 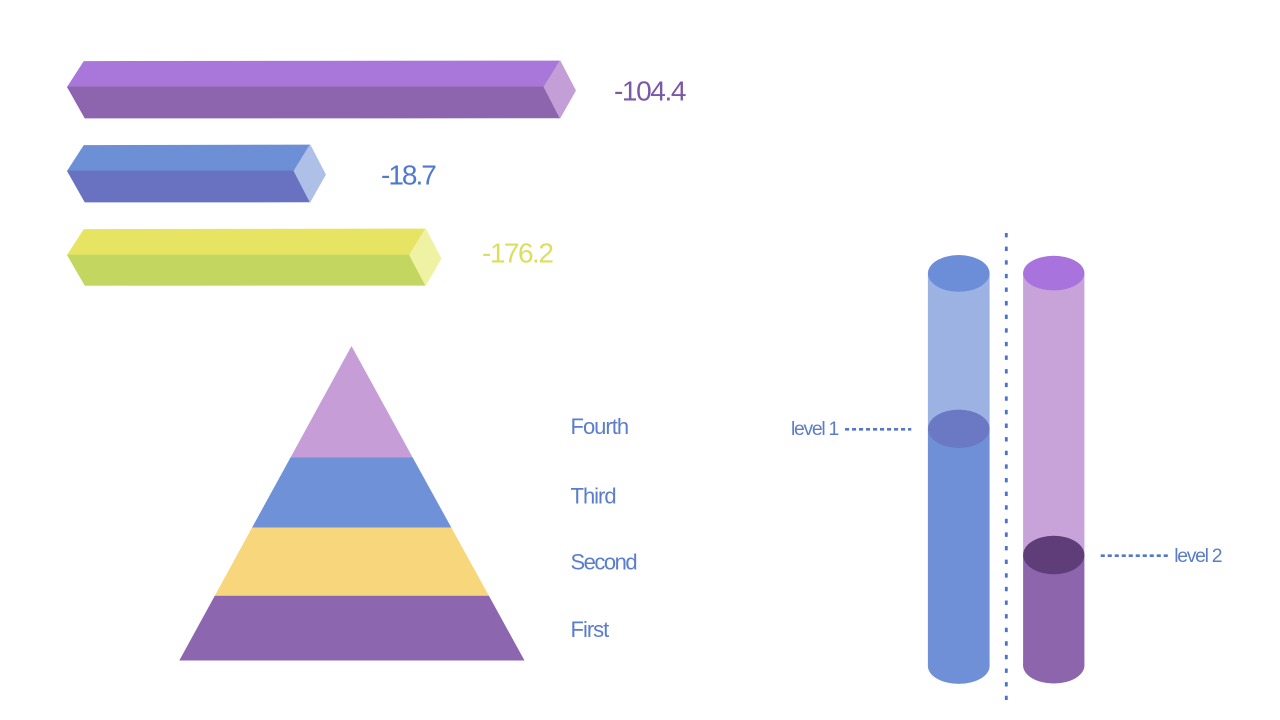 What do you see at coordinates (590, 629) in the screenshot?
I see `svg-text: First` at bounding box center [590, 629].